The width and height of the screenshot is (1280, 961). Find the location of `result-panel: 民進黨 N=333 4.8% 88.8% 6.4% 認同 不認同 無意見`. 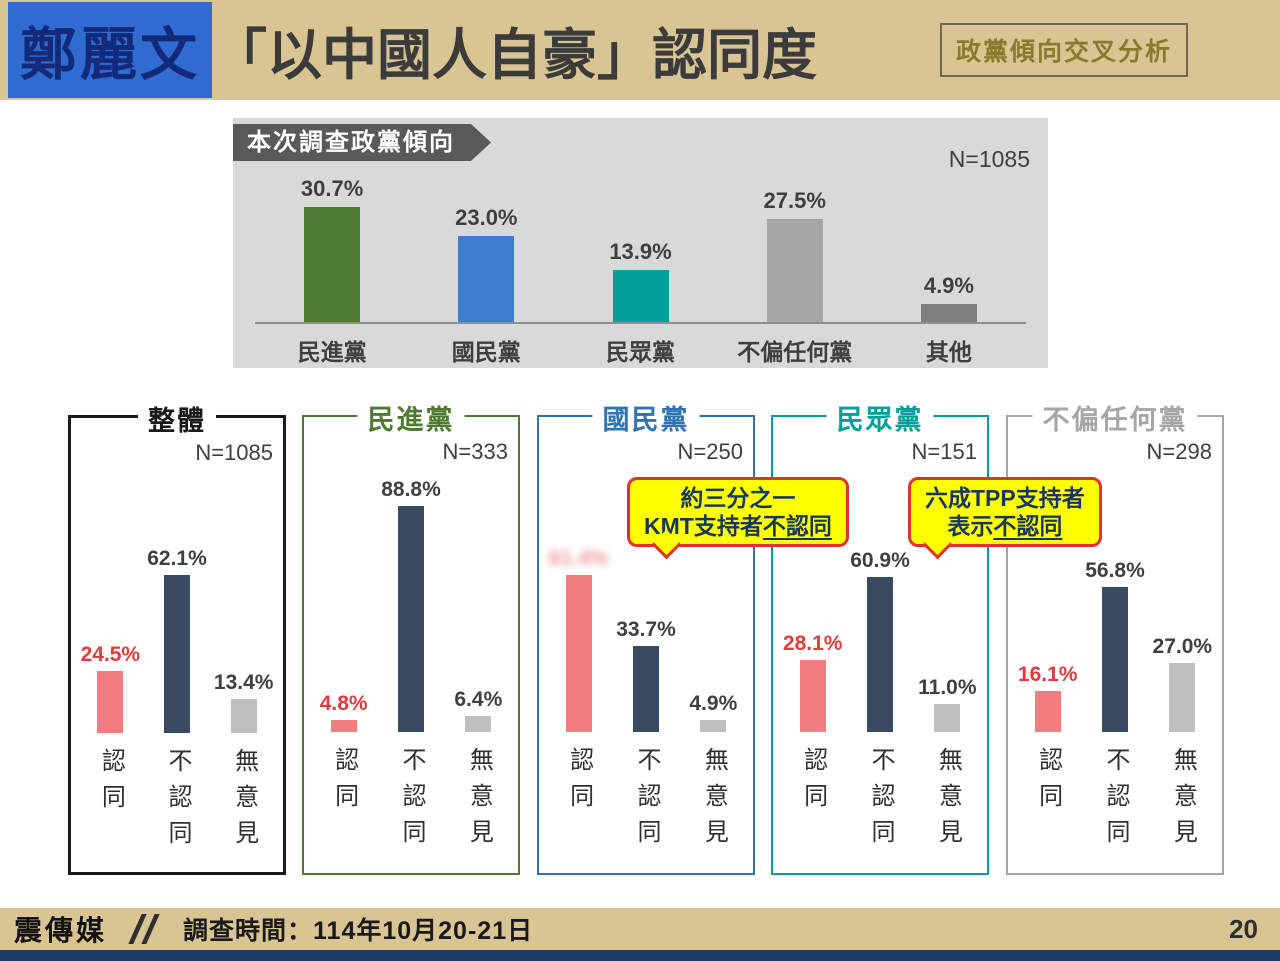

result-panel: 民進黨 N=333 4.8% 88.8% 6.4% 認同 不認同 無意見 is located at coordinates (411, 636).